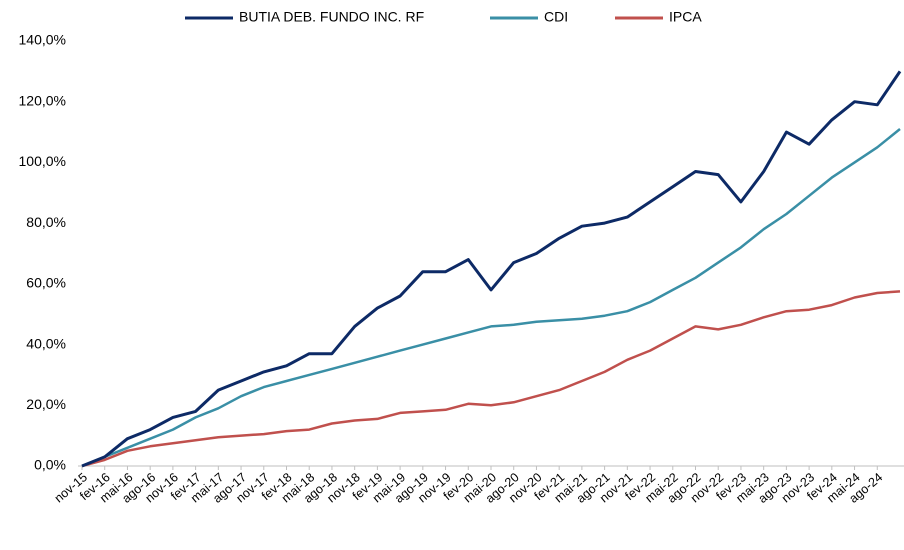 Image resolution: width=904 pixels, height=550 pixels. What do you see at coordinates (46, 343) in the screenshot?
I see `y-tick-label: 40,0%` at bounding box center [46, 343].